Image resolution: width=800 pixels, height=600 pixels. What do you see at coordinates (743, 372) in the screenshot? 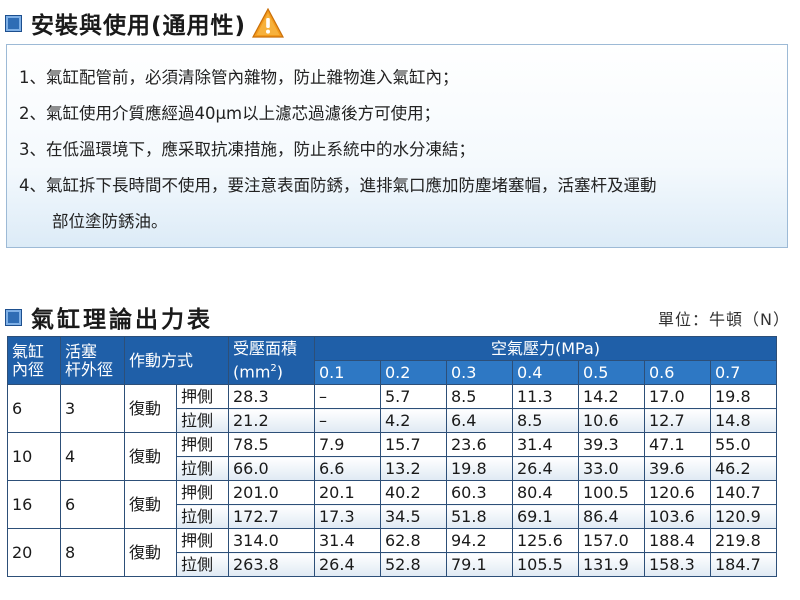
I see `header-p7: 0.7` at bounding box center [743, 372].